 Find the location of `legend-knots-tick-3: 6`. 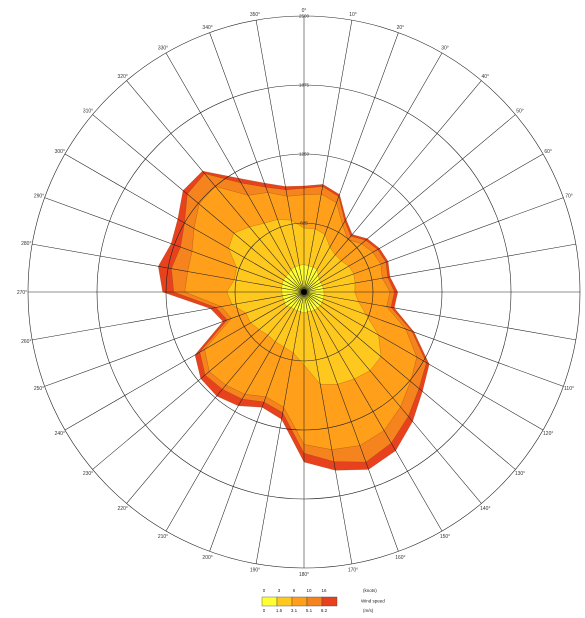

legend-knots-tick-3: 6 is located at coordinates (294, 590).